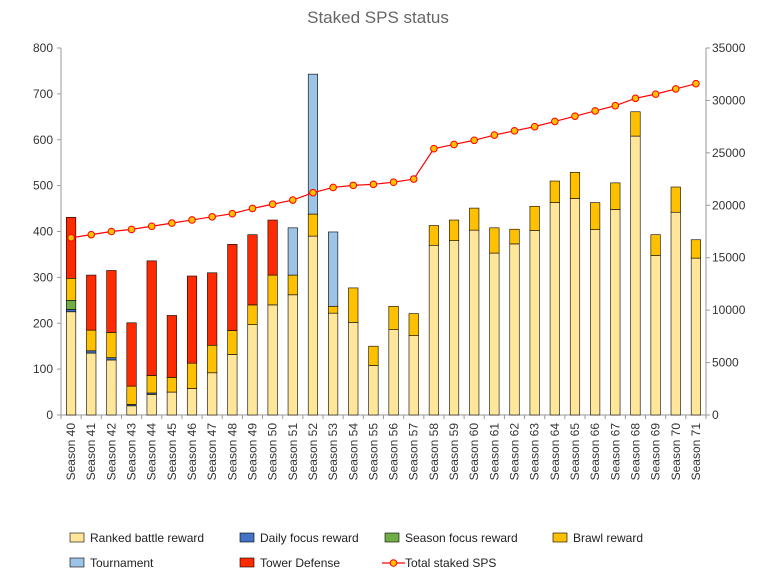 The image size is (768, 577). Describe the element at coordinates (252, 452) in the screenshot. I see `x-tick-label: Season 49` at that location.